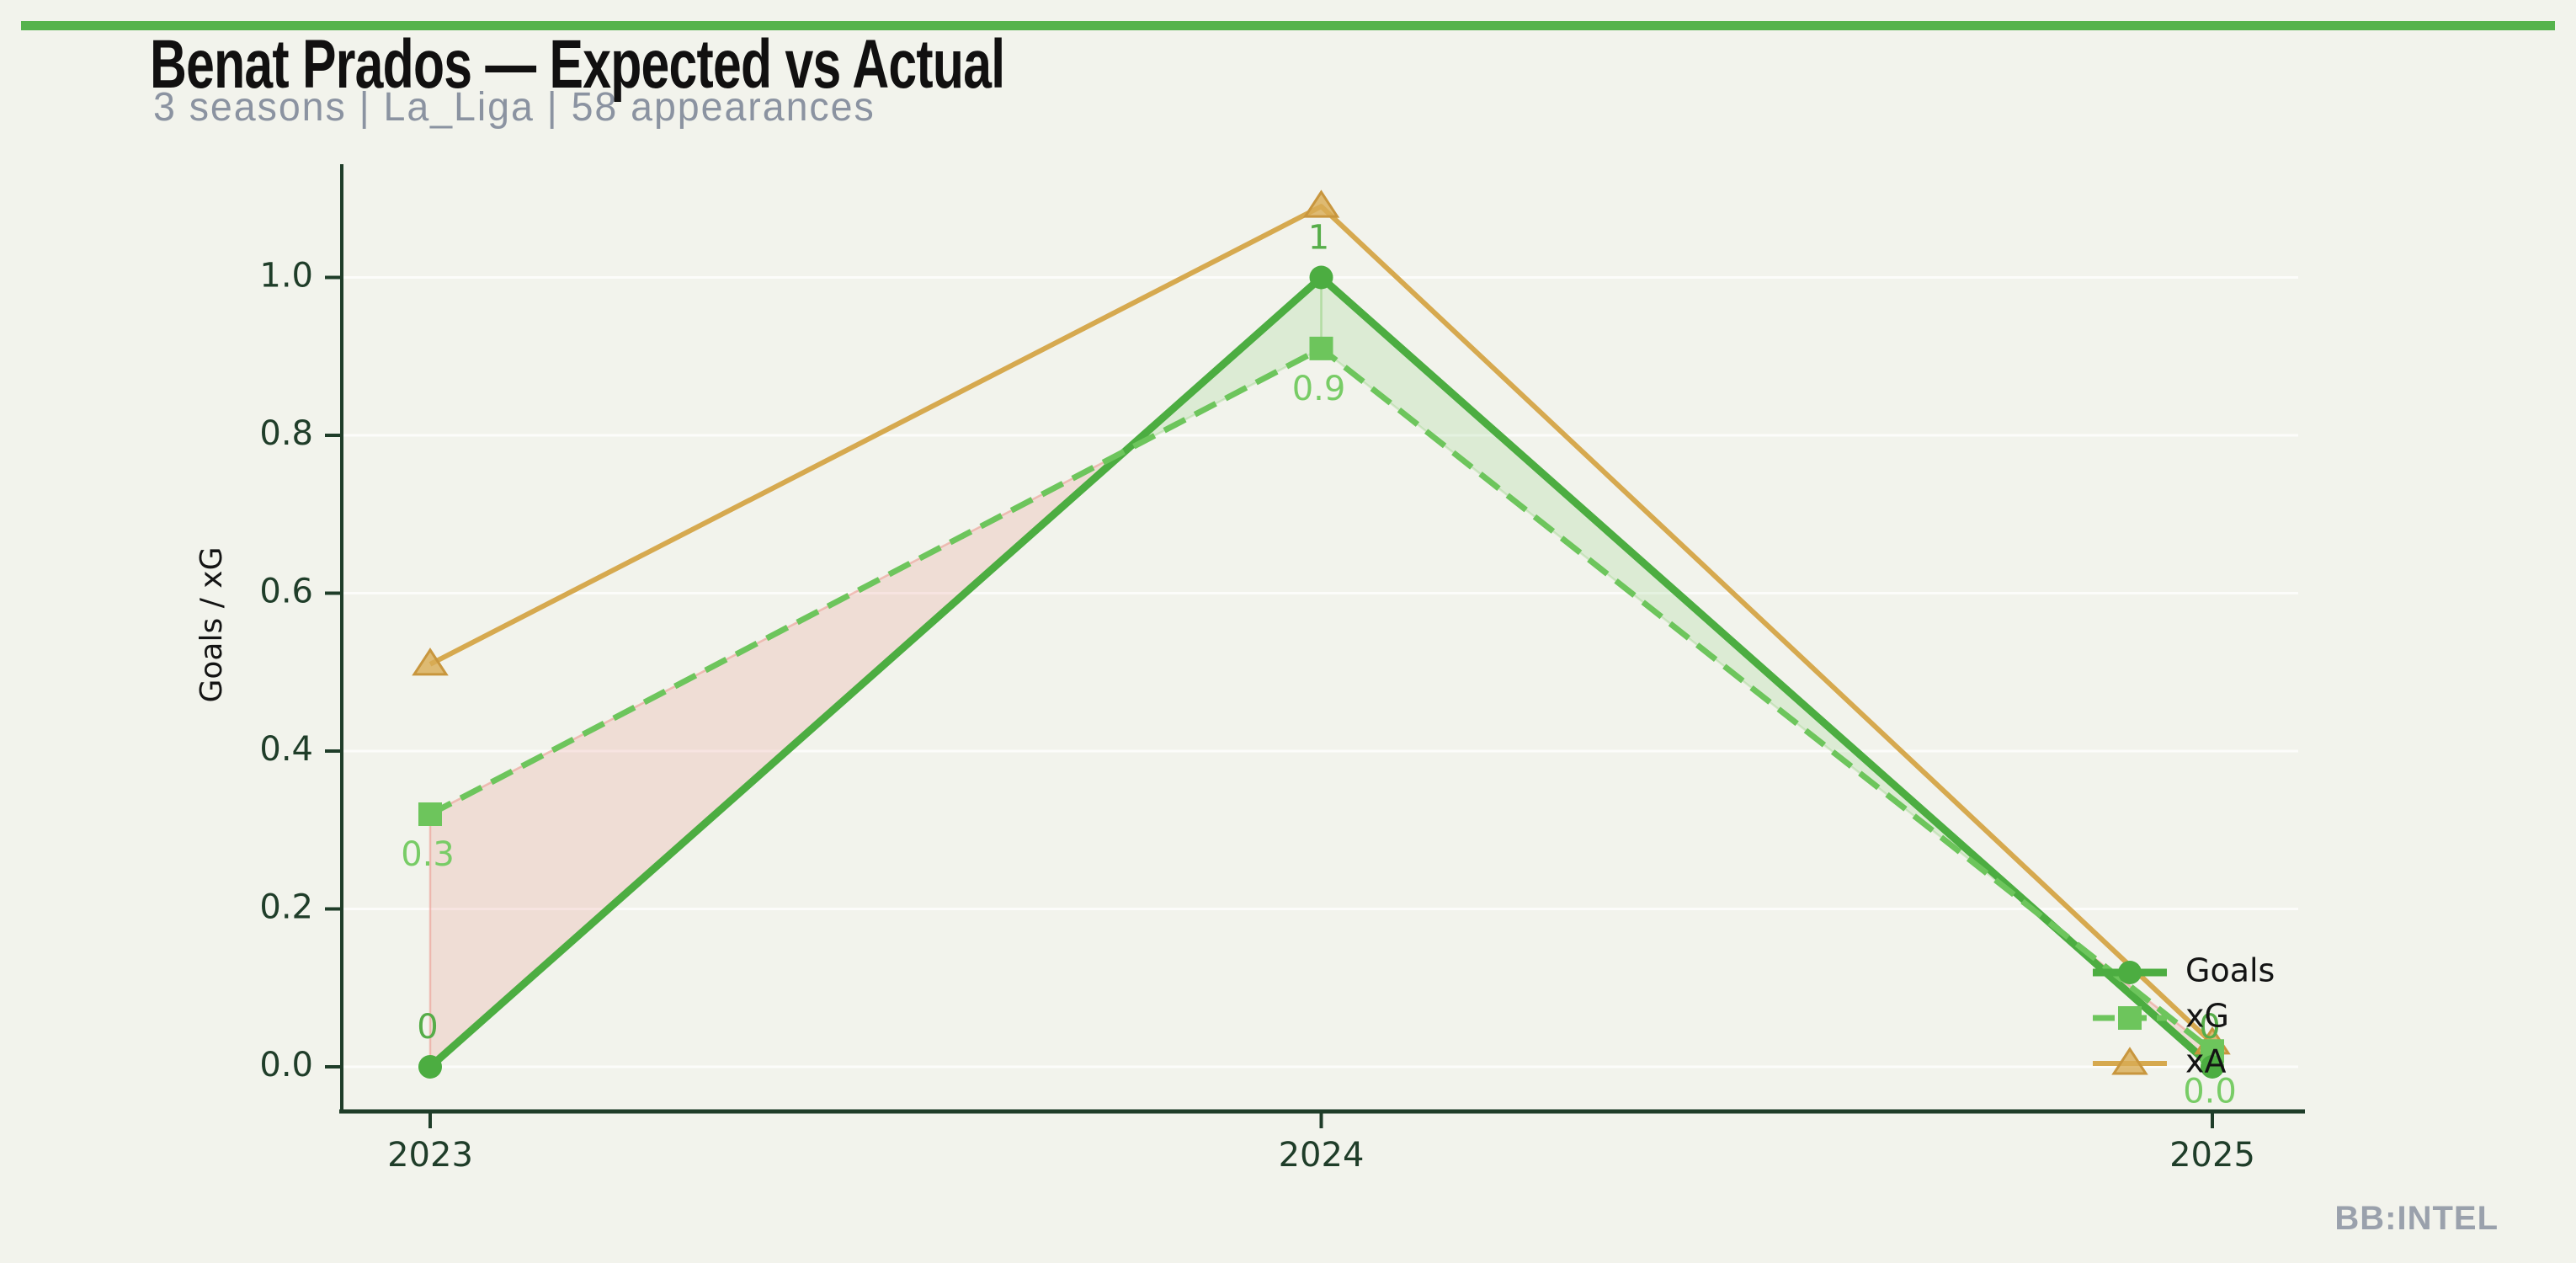  I want to click on y-tick-label: 0.8, so click(286, 433).